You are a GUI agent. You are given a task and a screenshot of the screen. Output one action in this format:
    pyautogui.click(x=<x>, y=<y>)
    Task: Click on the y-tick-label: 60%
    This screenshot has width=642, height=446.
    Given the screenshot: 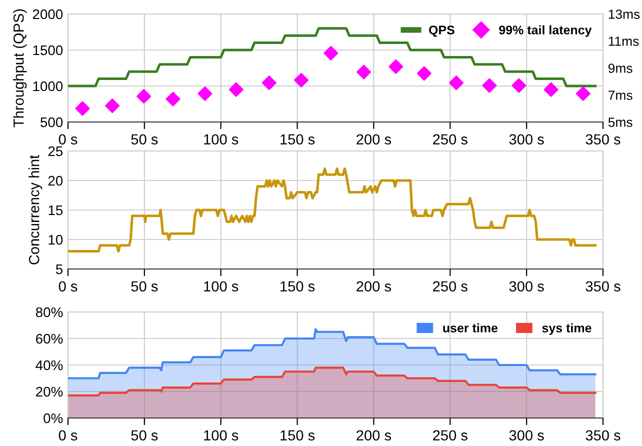 What is the action you would take?
    pyautogui.click(x=49, y=339)
    